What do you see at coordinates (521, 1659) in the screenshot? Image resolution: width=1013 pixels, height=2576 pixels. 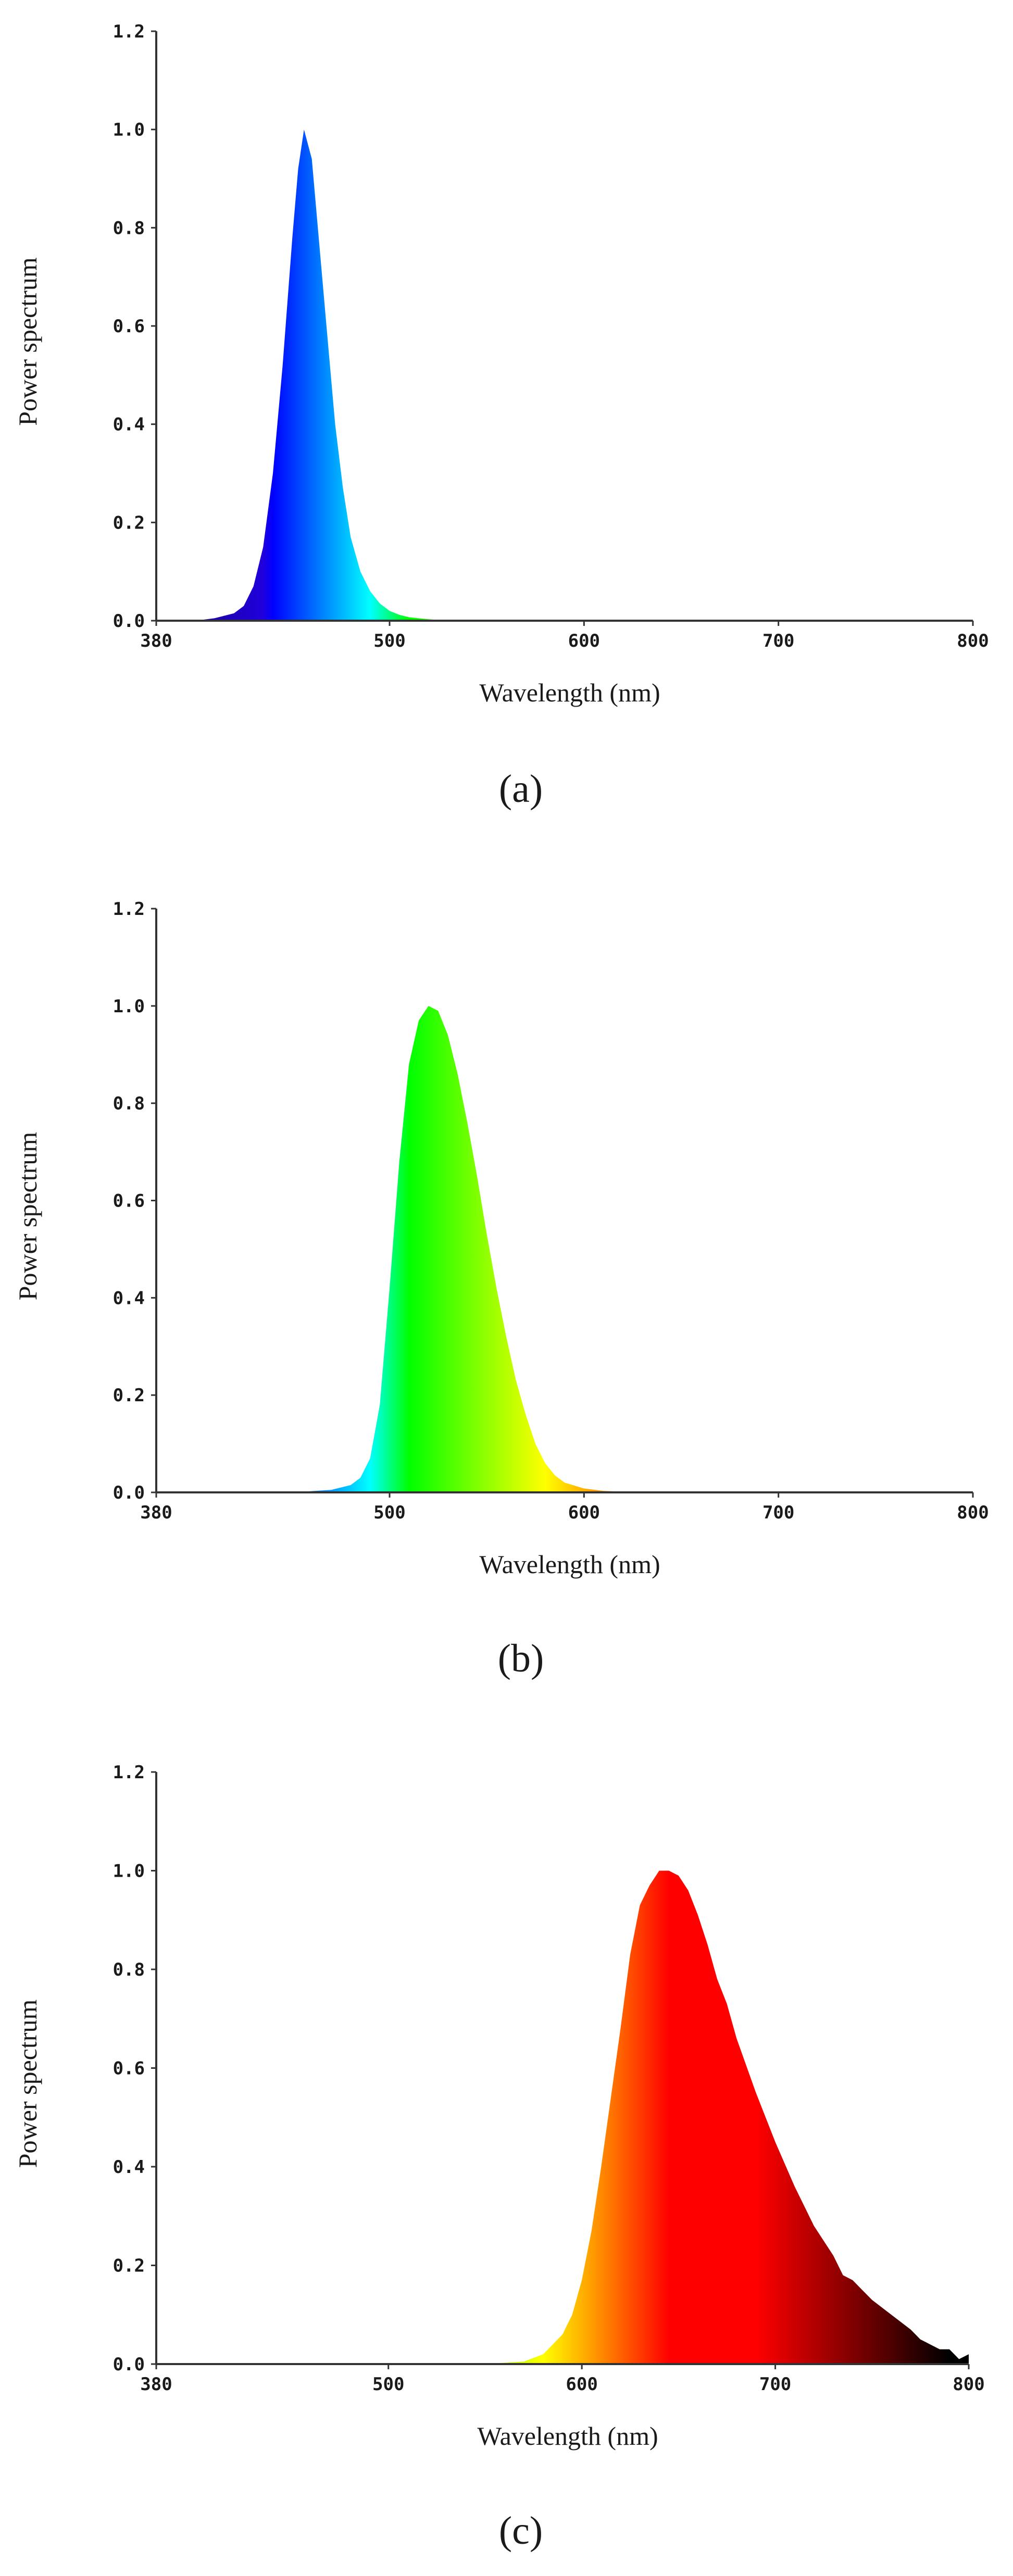 I see `panel-label: (b)` at bounding box center [521, 1659].